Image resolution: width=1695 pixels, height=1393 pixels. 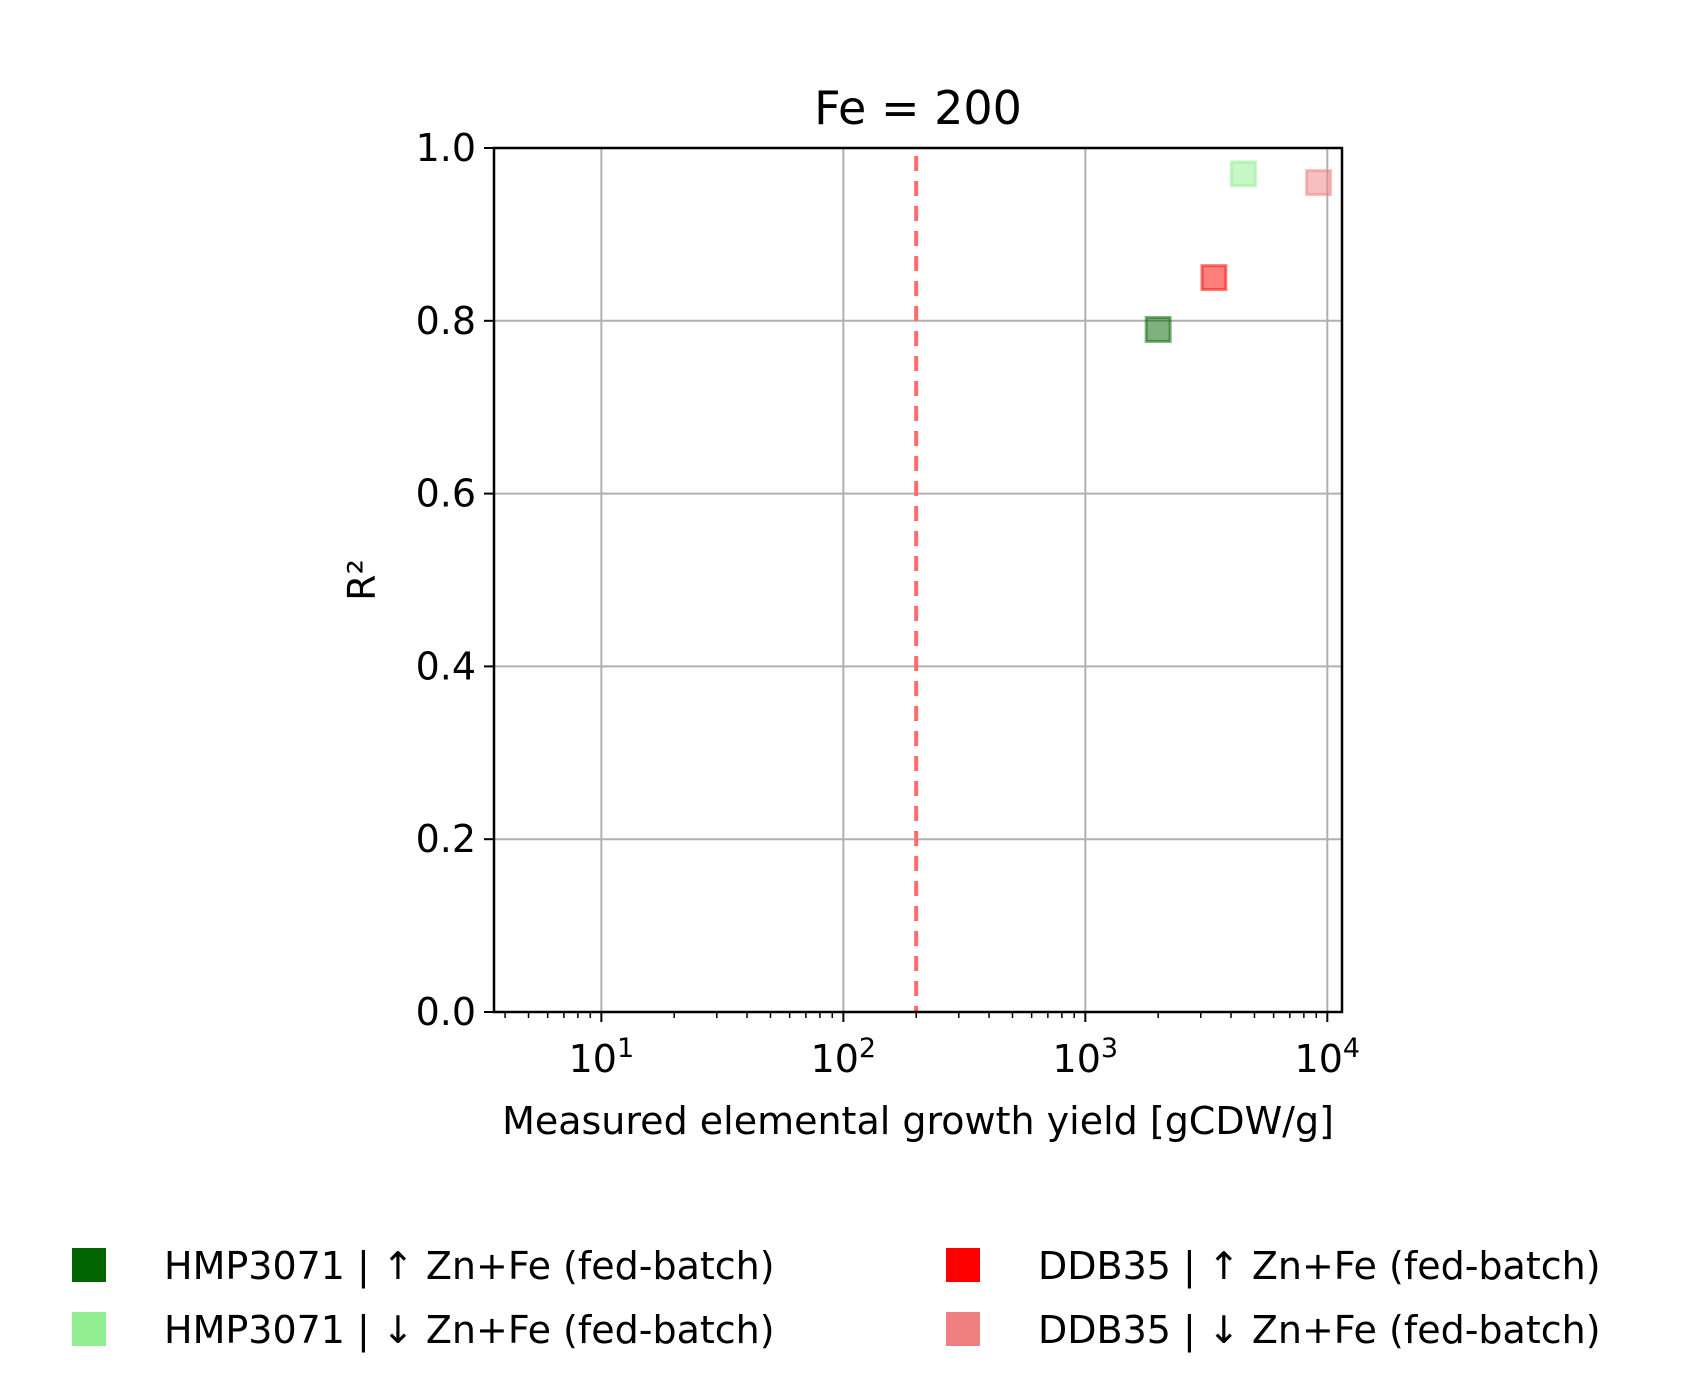 What do you see at coordinates (469, 1266) in the screenshot?
I see `legend-label: HMP3071 | ↑ Zn+Fe (fed-batch)` at bounding box center [469, 1266].